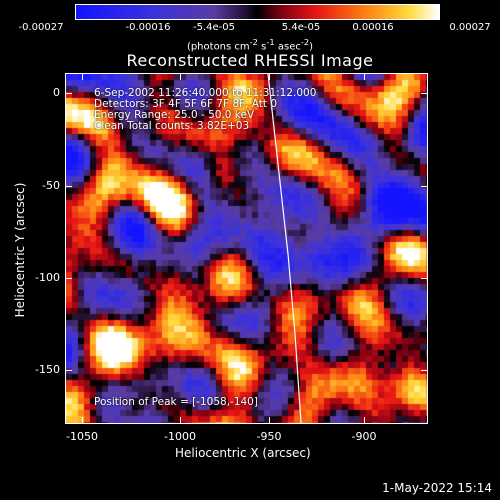  What do you see at coordinates (20, 250) in the screenshot?
I see `y-axis-label: Heliocentric Y (arcsec)` at bounding box center [20, 250].